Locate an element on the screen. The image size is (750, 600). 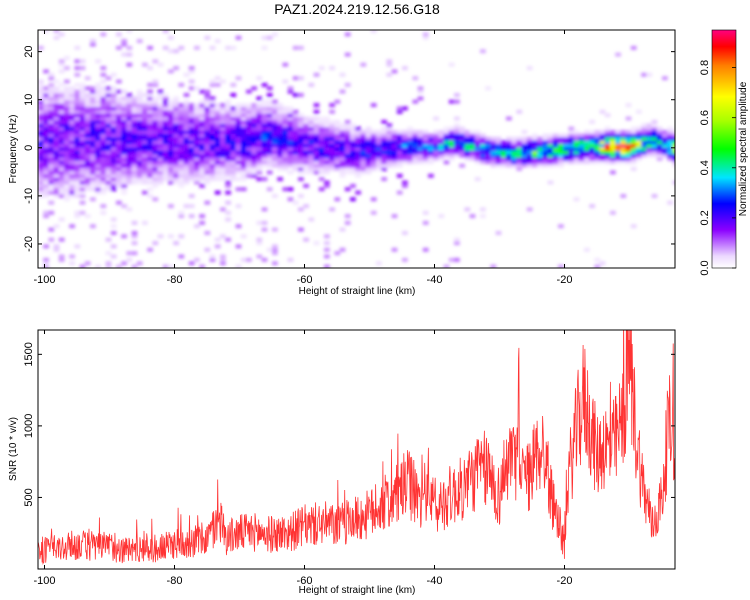
colorbar-gradient is located at coordinates (724, 149).